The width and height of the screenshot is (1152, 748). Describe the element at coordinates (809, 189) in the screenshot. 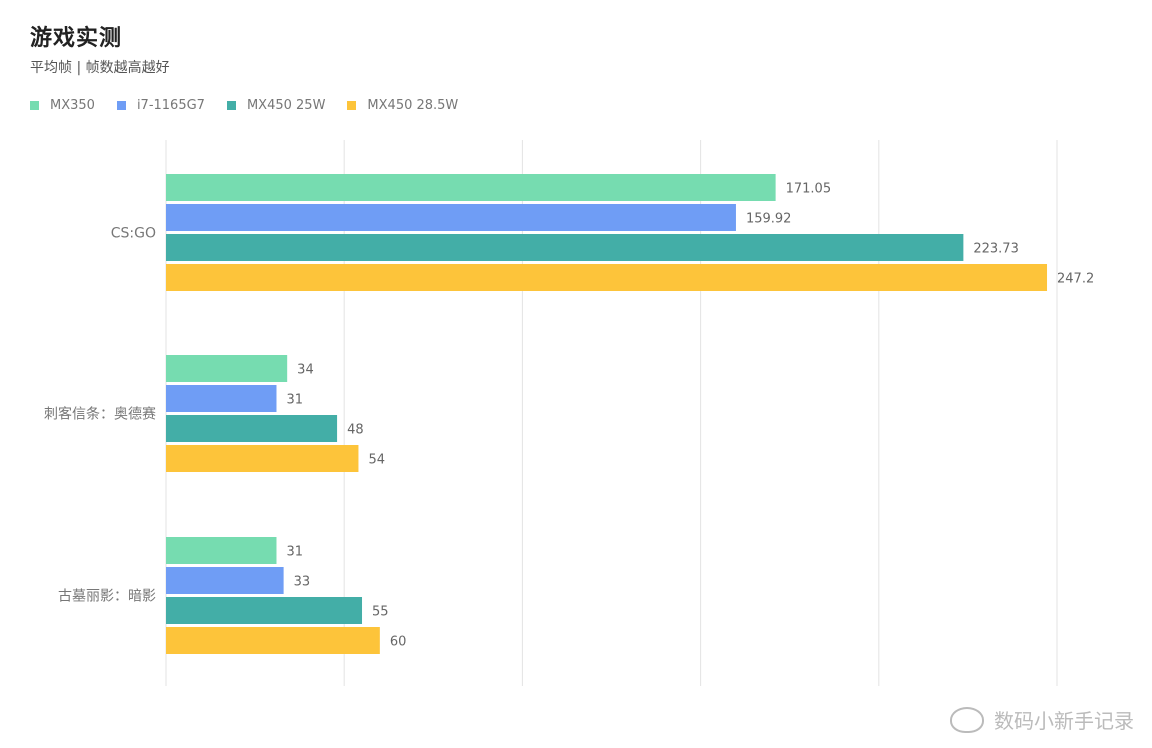

I see `data-label-0-0: 171.05` at that location.